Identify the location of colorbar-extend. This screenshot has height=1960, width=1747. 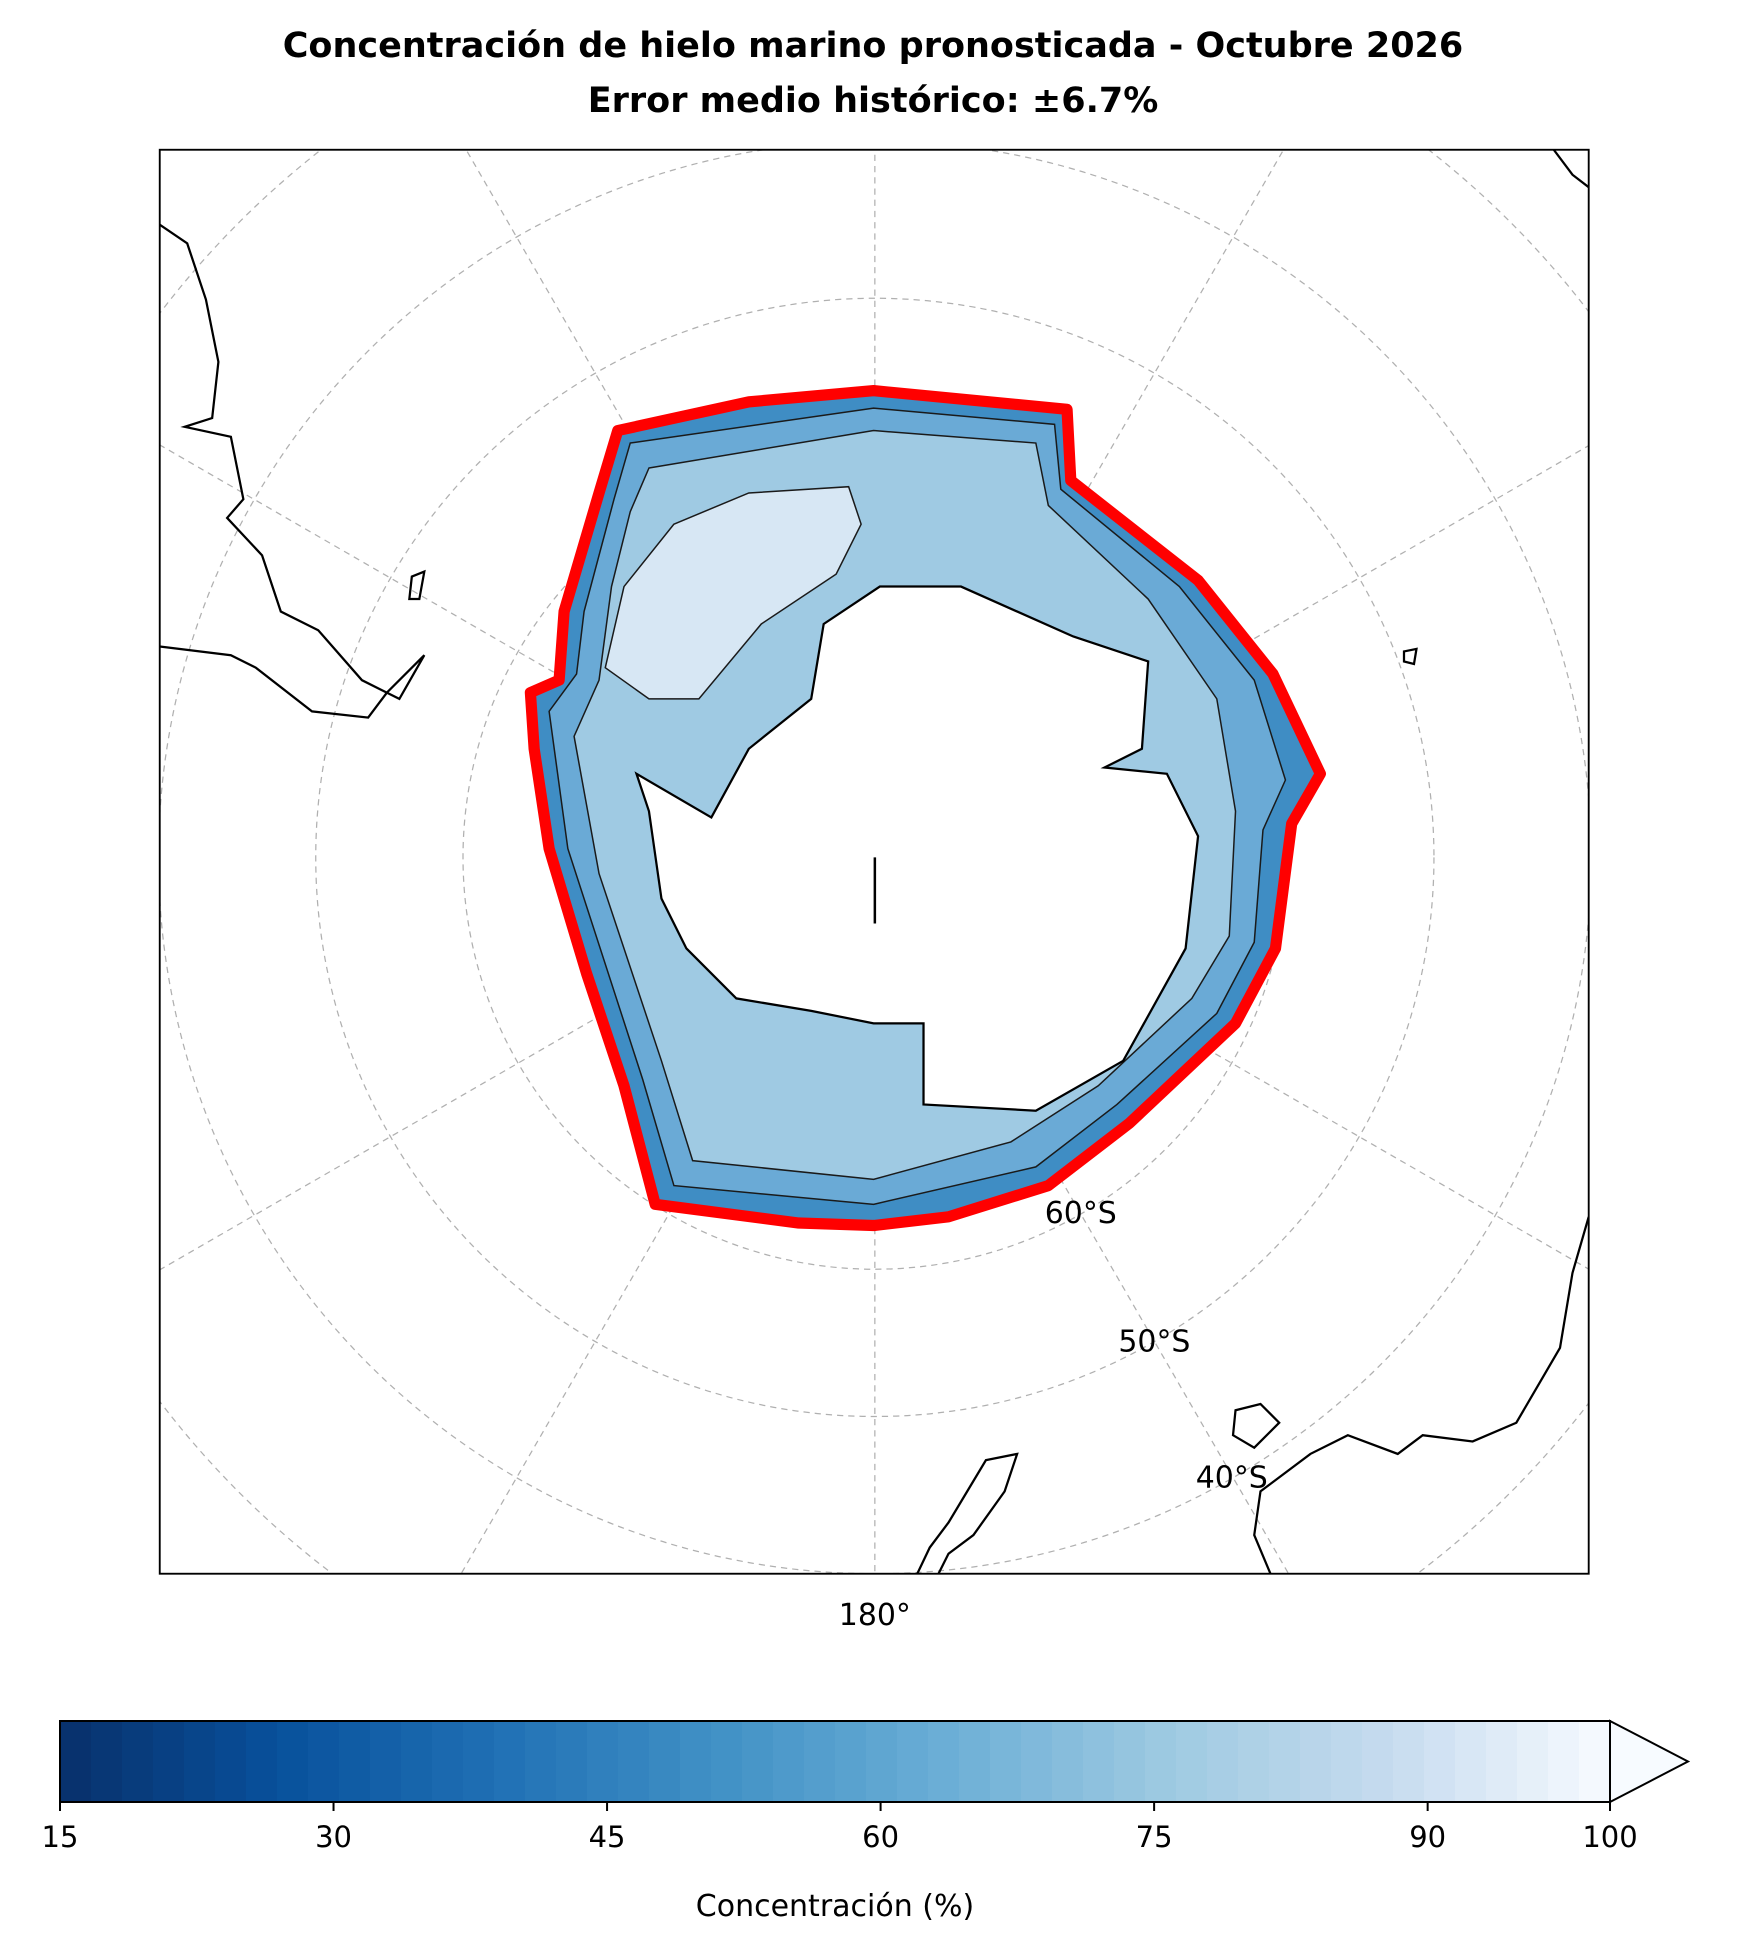
(1650, 1761).